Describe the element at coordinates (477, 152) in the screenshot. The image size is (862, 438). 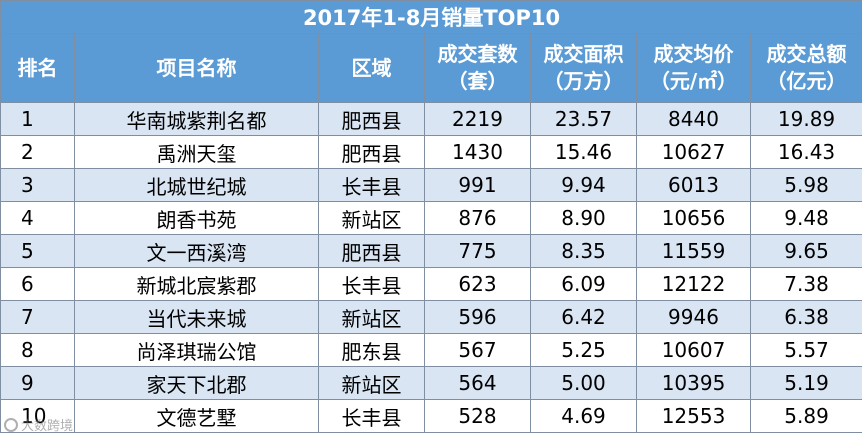
I see `cell-units-sold: 1430` at that location.